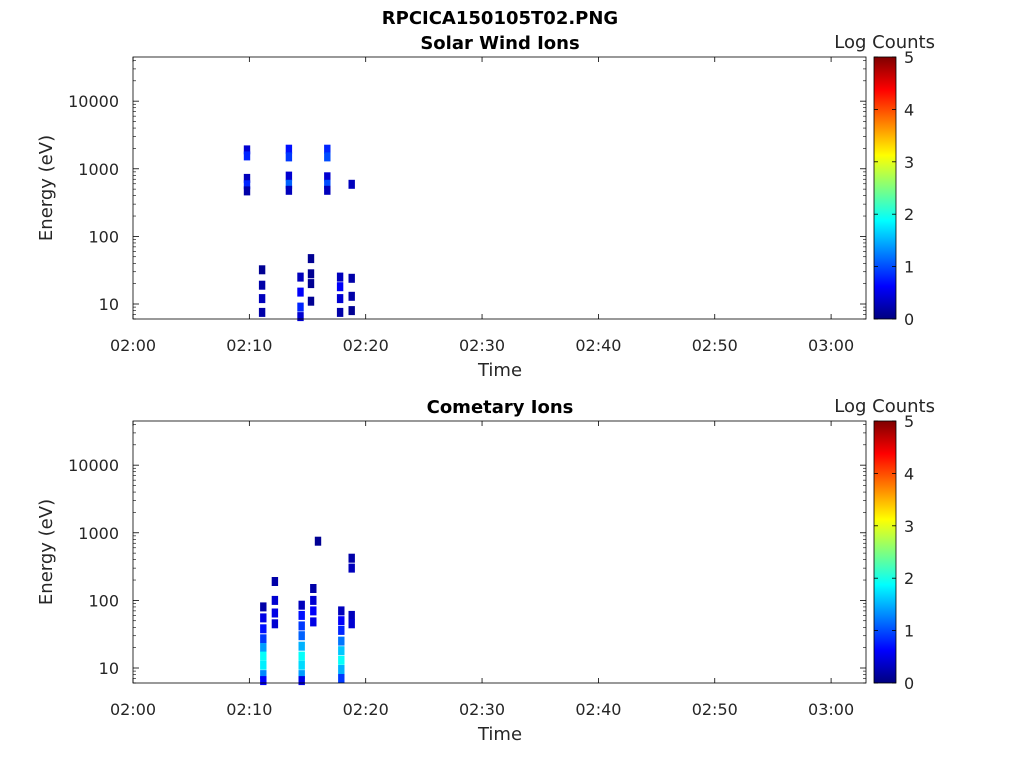 This screenshot has width=1024, height=772. I want to click on y-tick-label: 1000, so click(98, 169).